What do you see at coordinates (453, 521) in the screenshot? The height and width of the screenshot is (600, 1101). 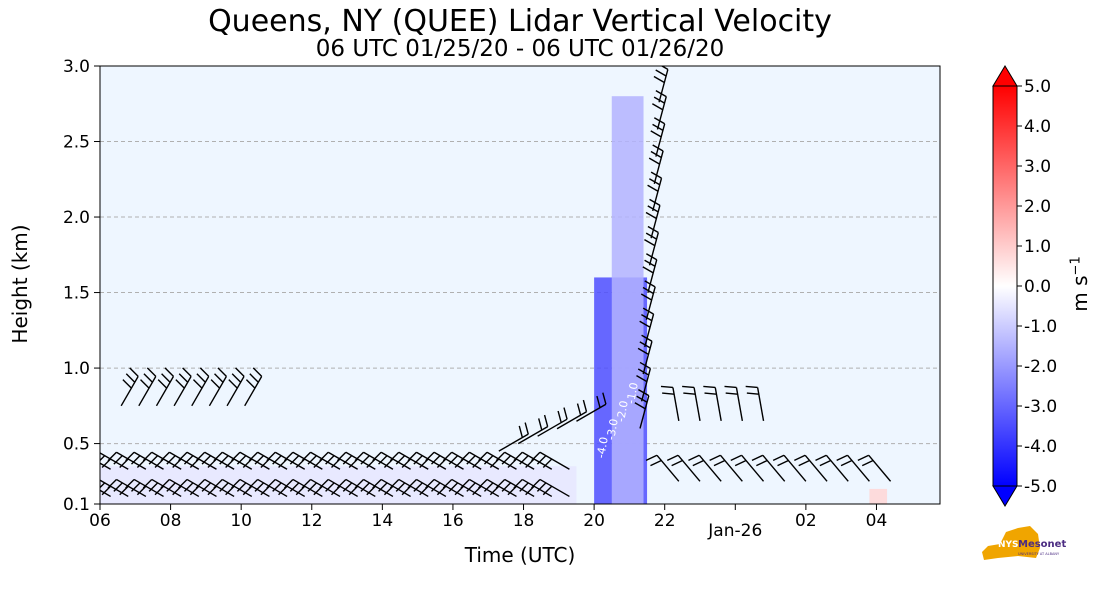 I see `x-tick-label: 16` at bounding box center [453, 521].